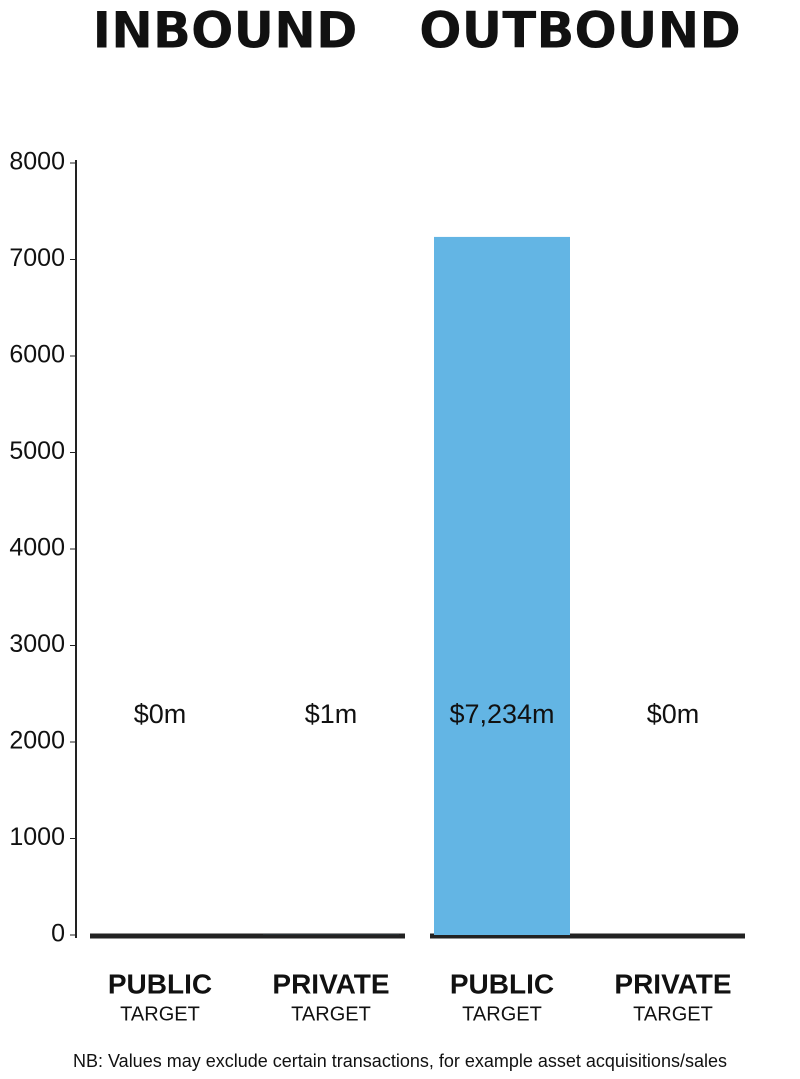 Image resolution: width=800 pixels, height=1079 pixels. Describe the element at coordinates (37, 451) in the screenshot. I see `y-tick-label: 5000` at that location.